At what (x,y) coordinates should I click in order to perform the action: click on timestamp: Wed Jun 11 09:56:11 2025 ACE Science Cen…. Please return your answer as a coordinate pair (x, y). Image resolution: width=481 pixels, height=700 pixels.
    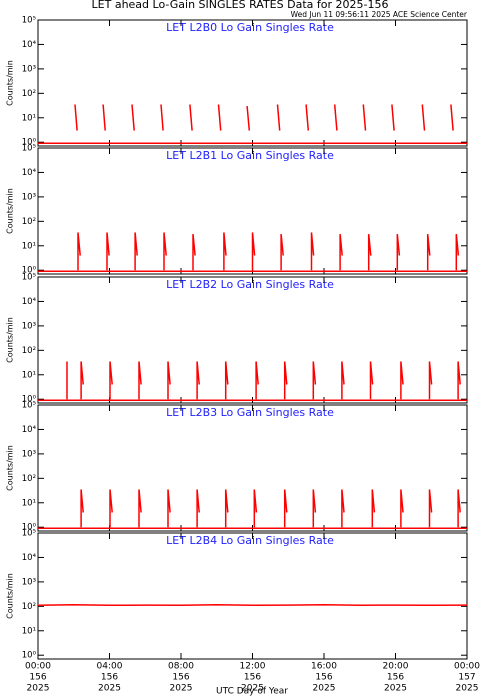
    Looking at the image, I should click on (379, 14).